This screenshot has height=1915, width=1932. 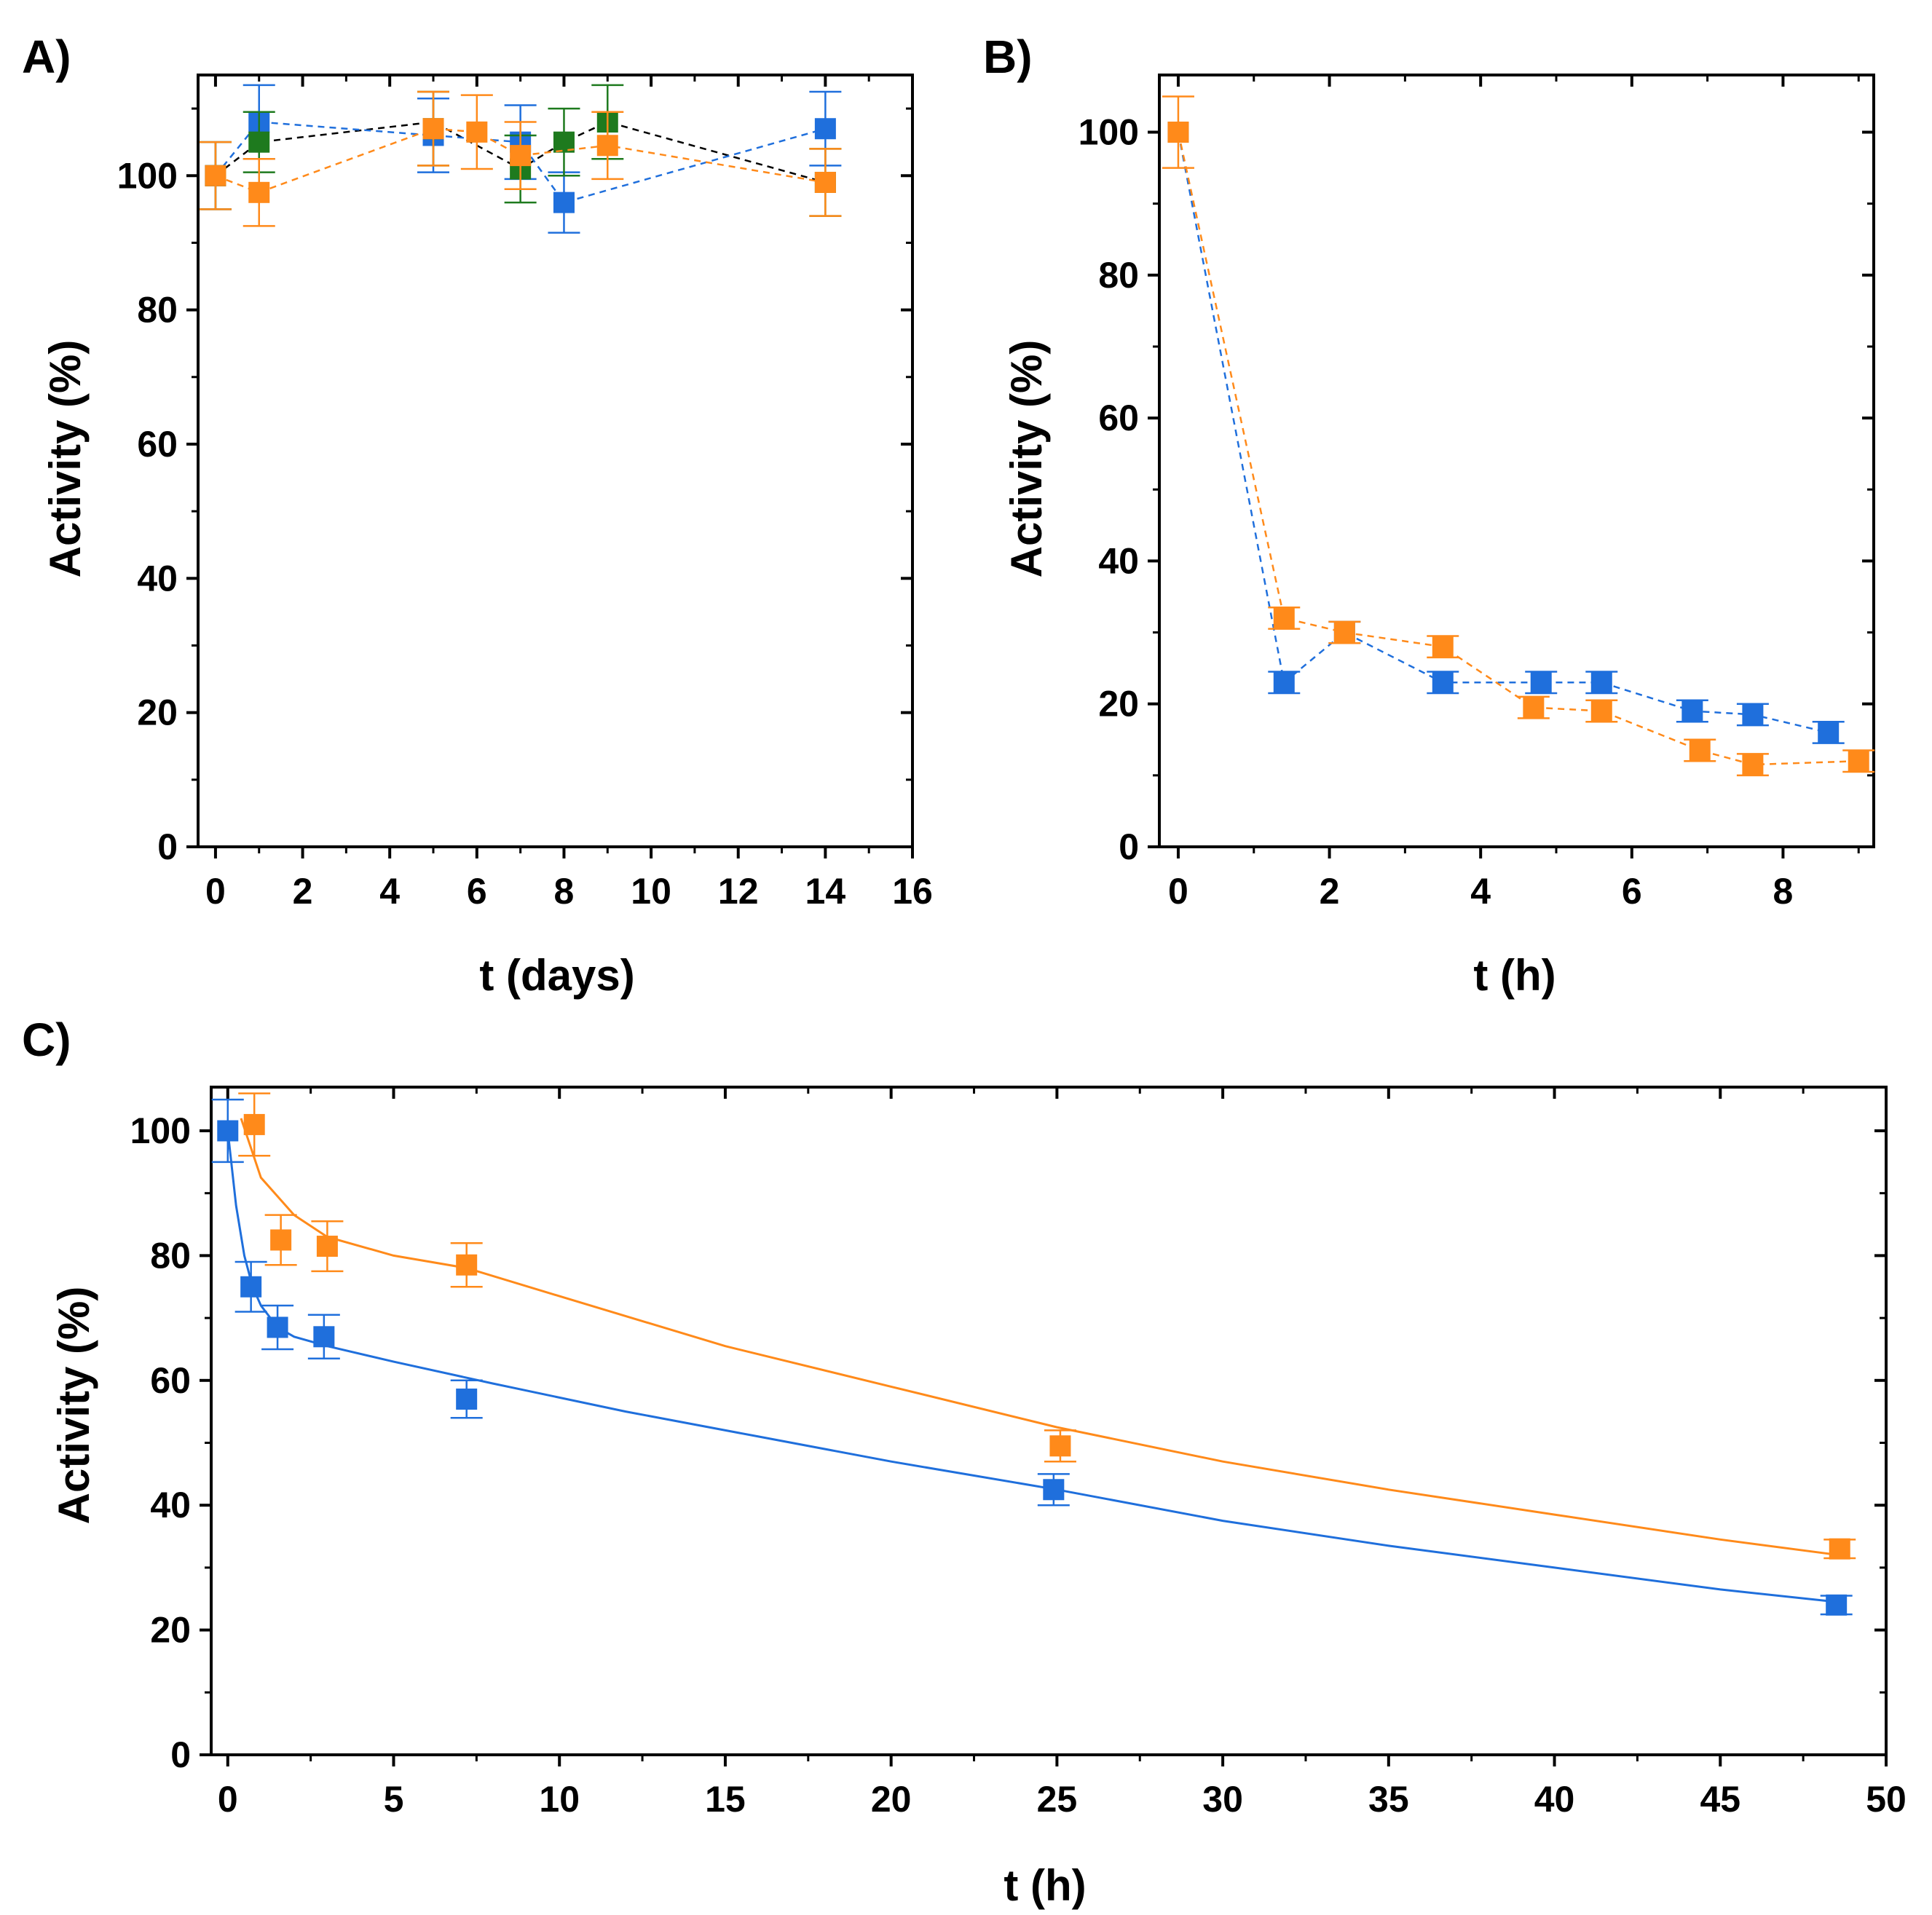 What do you see at coordinates (892, 1799) in the screenshot?
I see `panel-c-xtick-label: 20` at bounding box center [892, 1799].